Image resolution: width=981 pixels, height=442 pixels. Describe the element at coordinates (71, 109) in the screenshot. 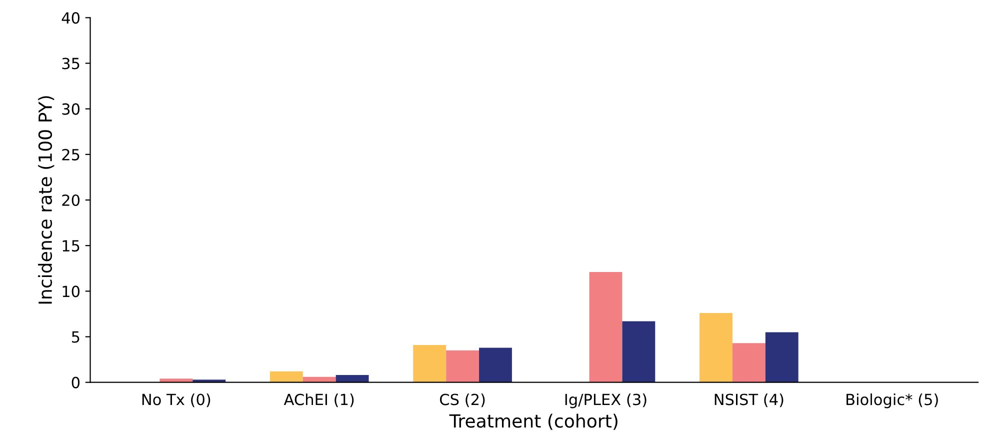

I see `y-tick-label: 30` at that location.